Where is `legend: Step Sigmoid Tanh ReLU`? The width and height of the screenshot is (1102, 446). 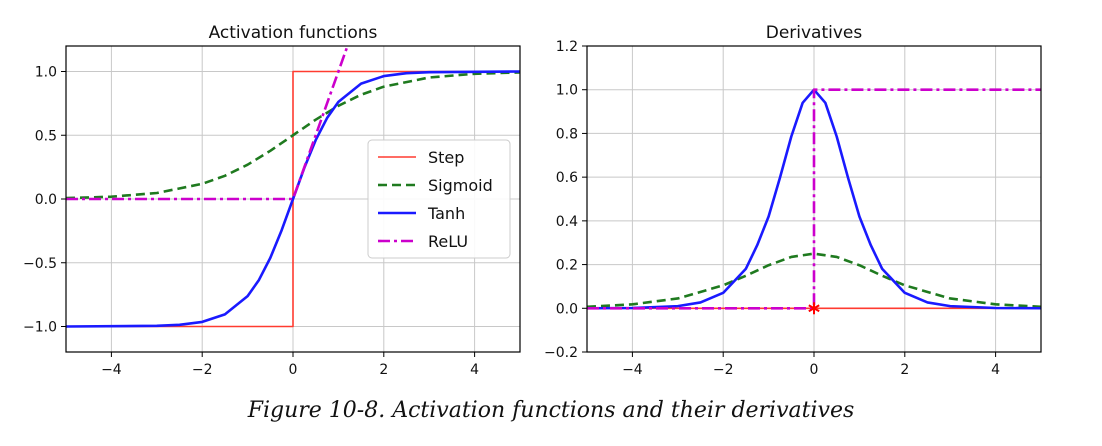
legend: Step Sigmoid Tanh ReLU is located at coordinates (439, 199).